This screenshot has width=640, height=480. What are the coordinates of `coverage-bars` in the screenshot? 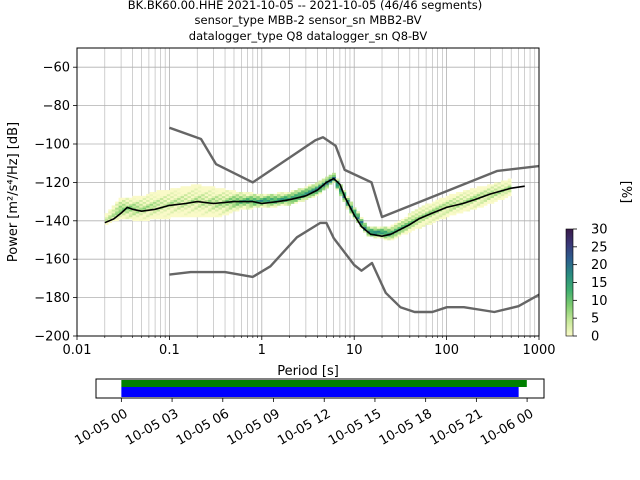 It's located at (324, 388).